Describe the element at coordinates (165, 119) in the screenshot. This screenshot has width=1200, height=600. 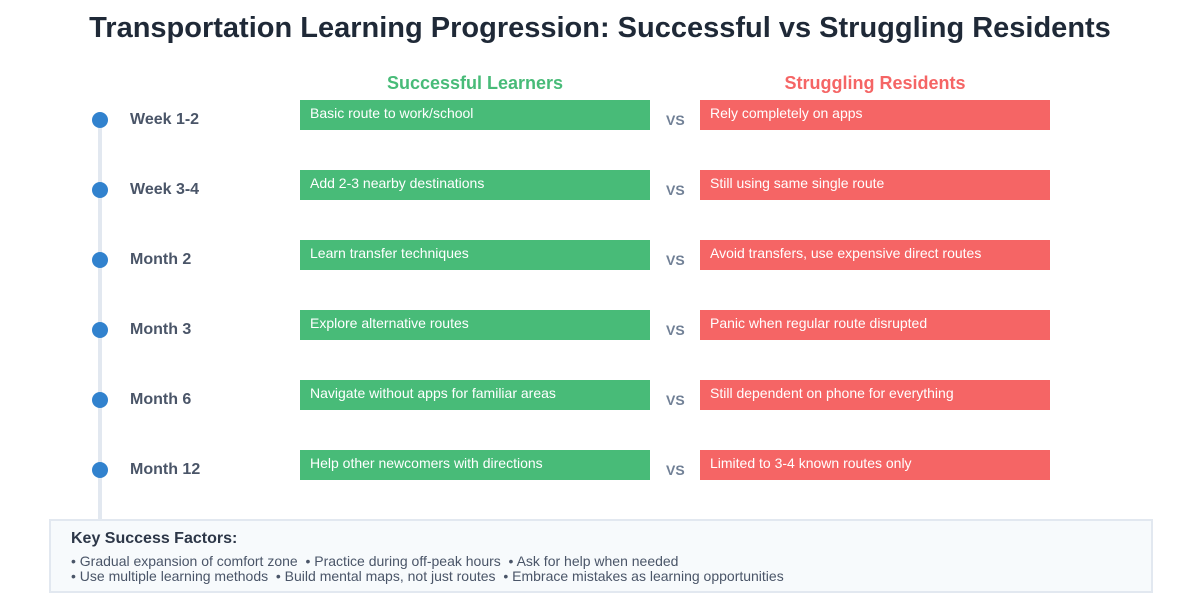
I see `period-label: Week 1-2` at that location.